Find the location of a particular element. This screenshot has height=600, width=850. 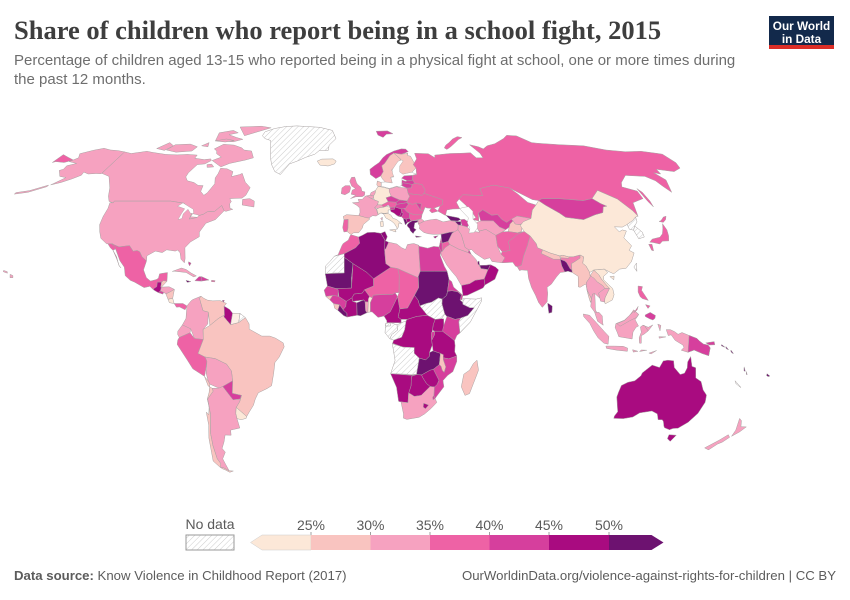

svg-text: 40% is located at coordinates (489, 525).